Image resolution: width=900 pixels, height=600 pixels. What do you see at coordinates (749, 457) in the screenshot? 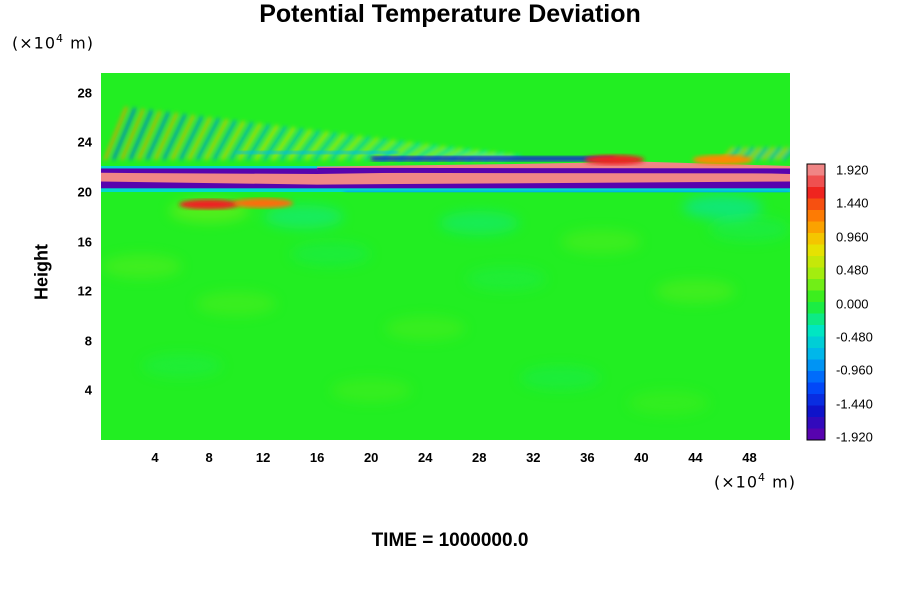
I see `x-tick-label: 48` at bounding box center [749, 457].